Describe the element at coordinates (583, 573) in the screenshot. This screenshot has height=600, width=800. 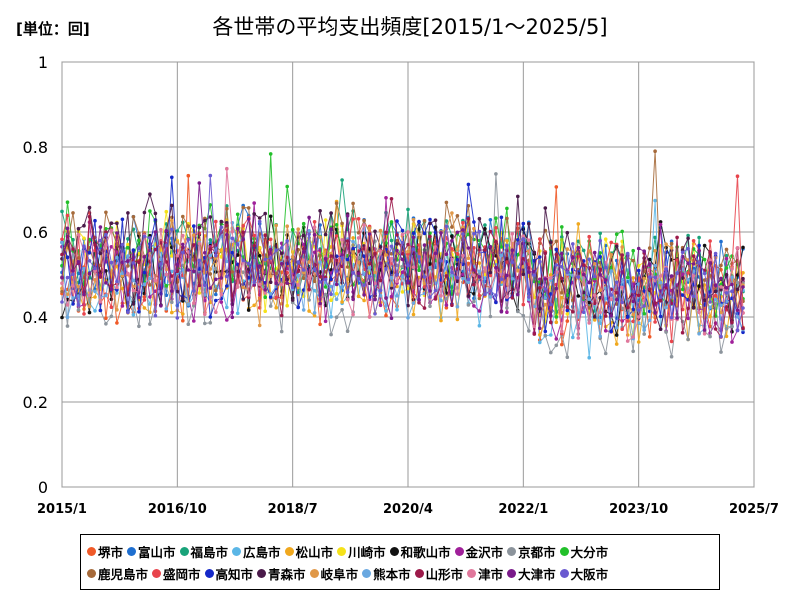
I see `legend-item: 大阪市` at that location.